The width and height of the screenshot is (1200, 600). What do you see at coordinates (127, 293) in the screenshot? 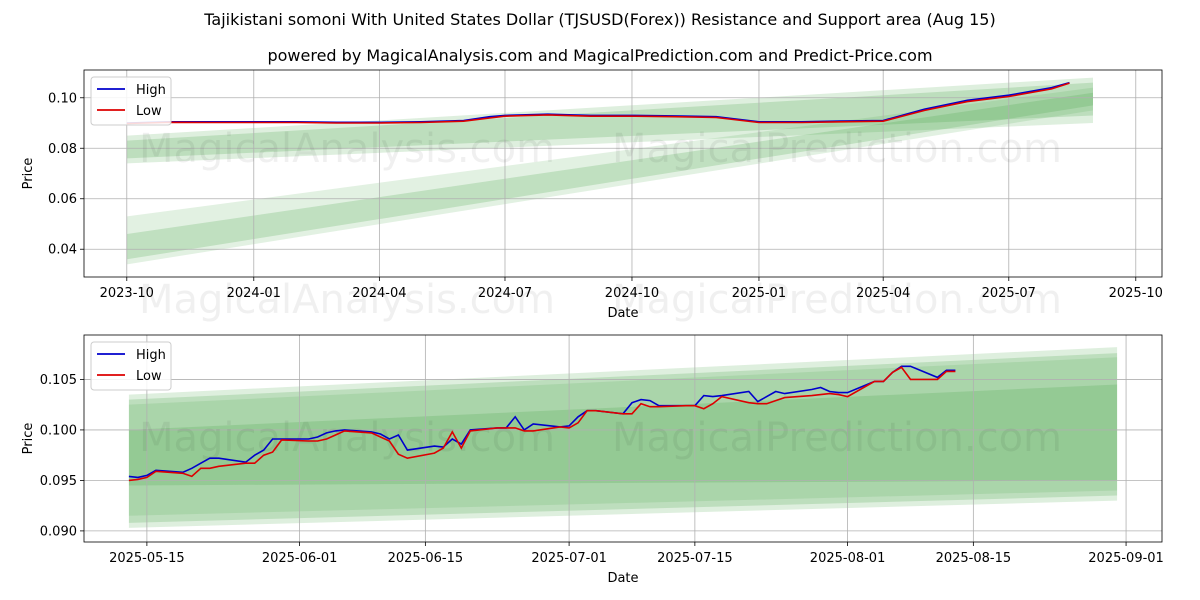
I see `x-tick-label: 2023-10` at bounding box center [127, 293].